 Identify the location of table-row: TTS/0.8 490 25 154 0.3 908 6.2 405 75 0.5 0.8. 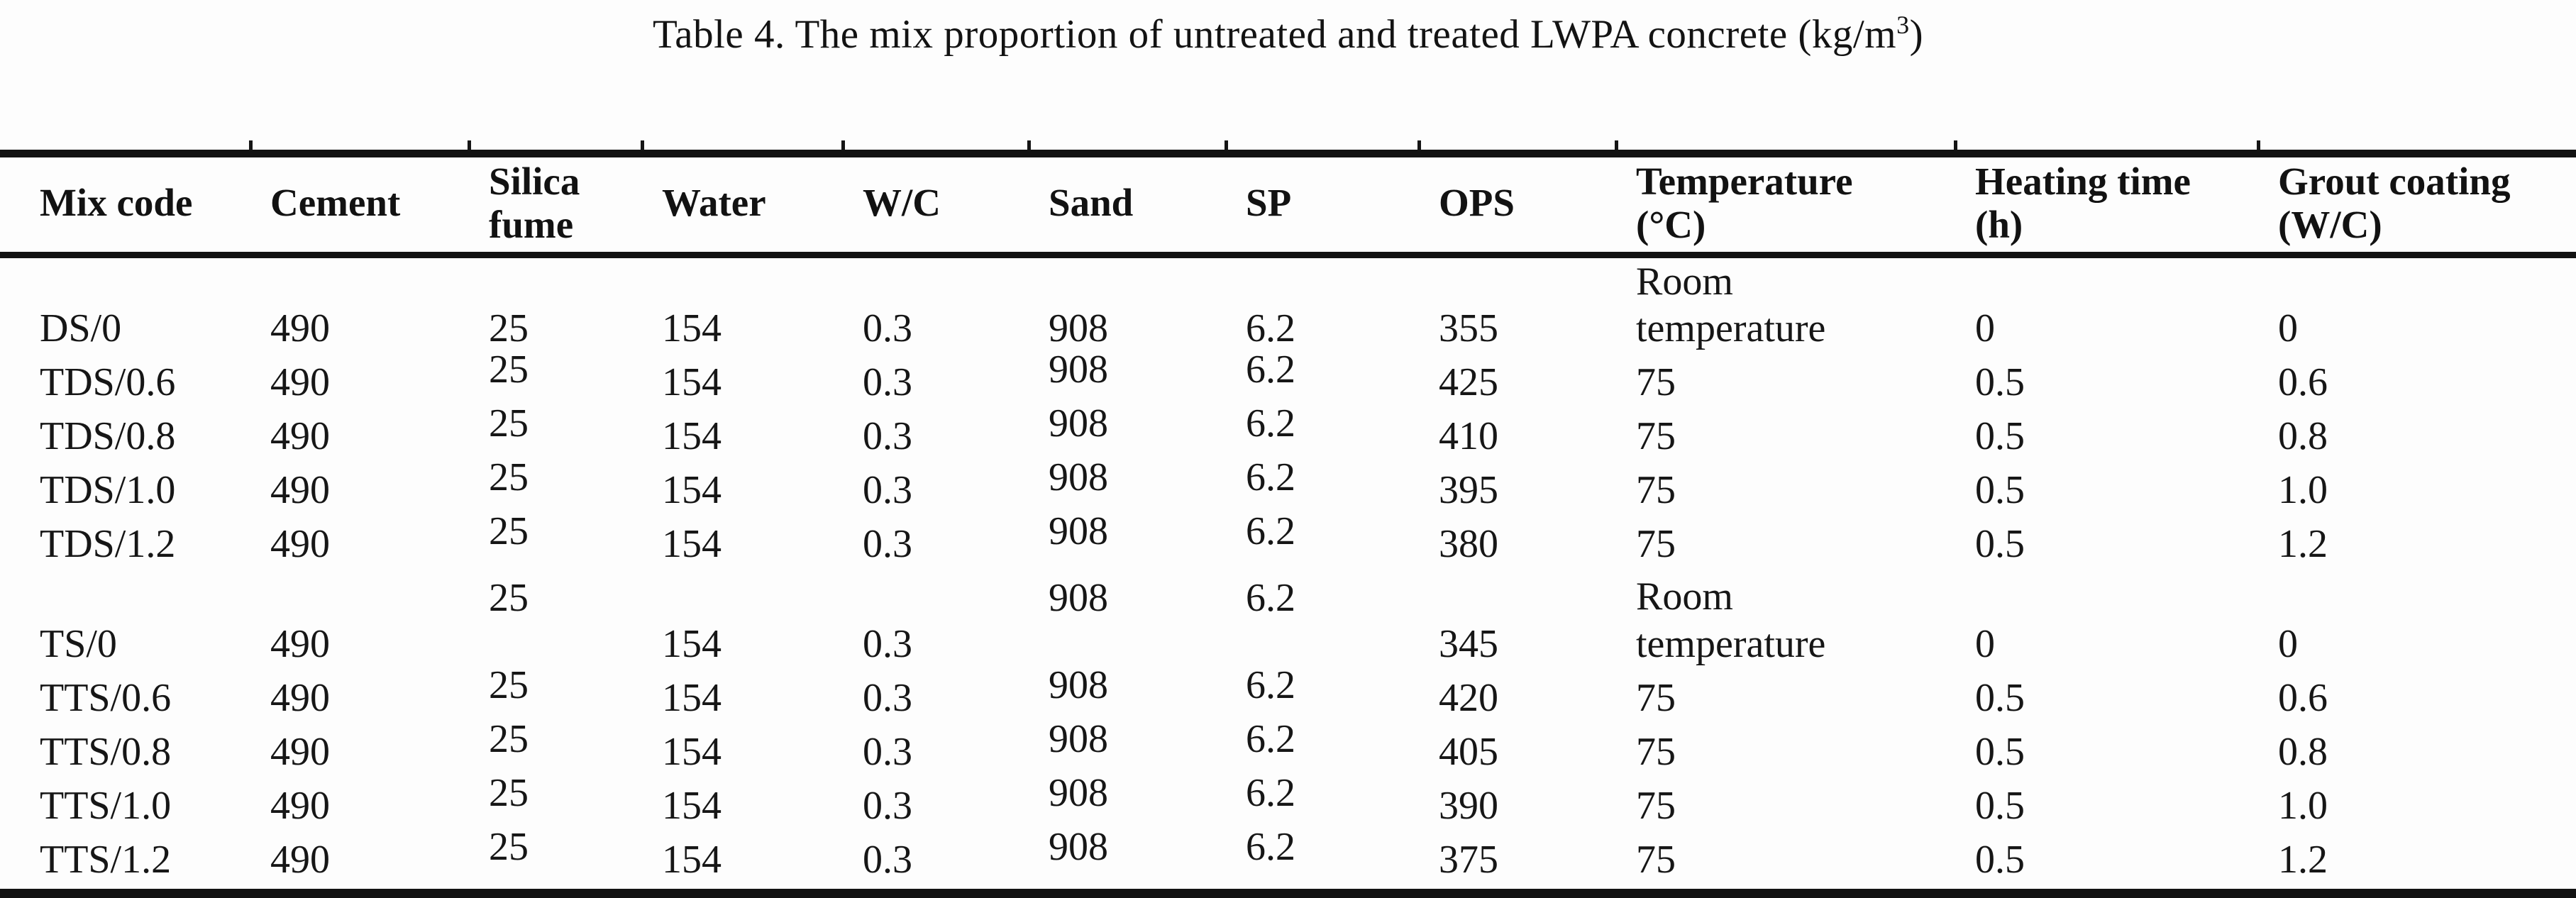
(1288, 749).